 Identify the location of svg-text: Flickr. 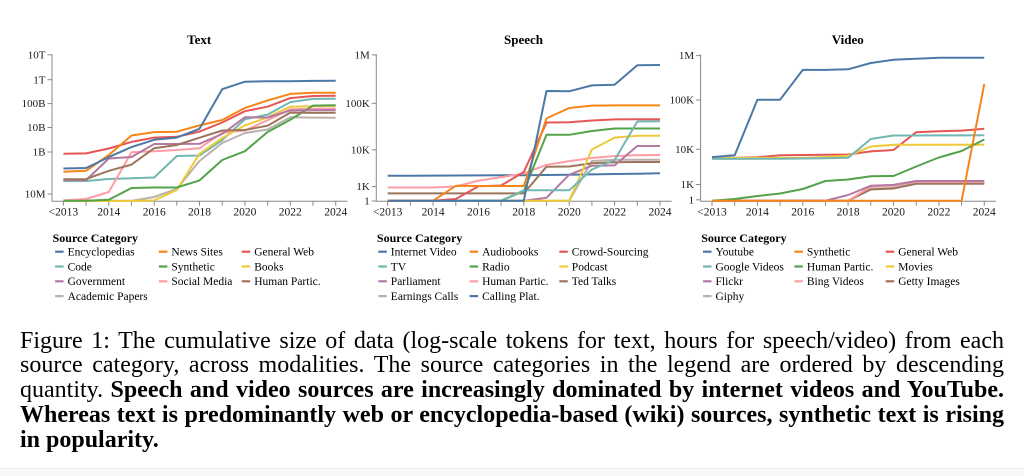
(730, 282).